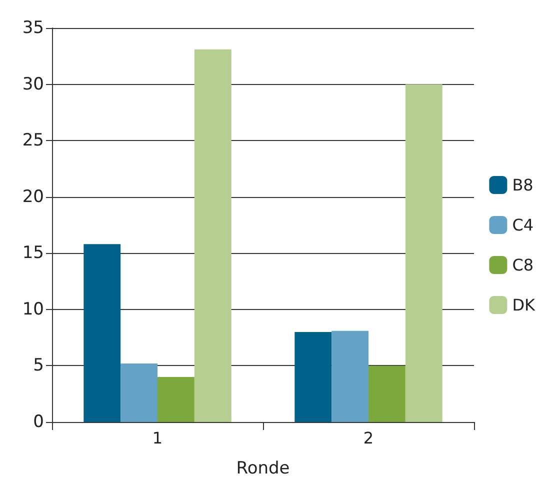  Describe the element at coordinates (524, 305) in the screenshot. I see `legend-label: DK` at that location.